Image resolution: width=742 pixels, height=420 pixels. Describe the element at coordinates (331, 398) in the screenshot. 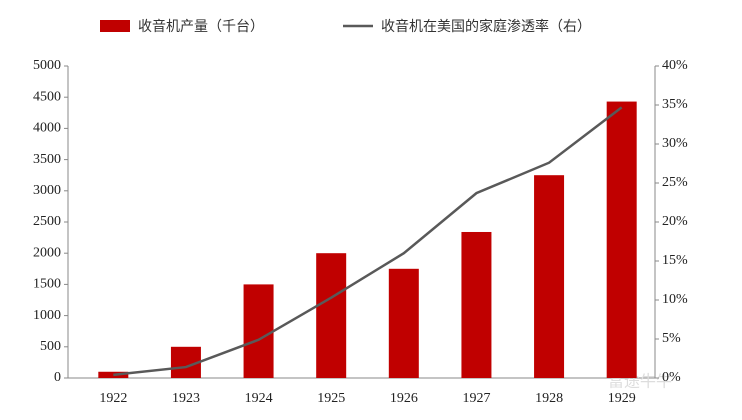

I see `x-tick-label: 1925` at that location.